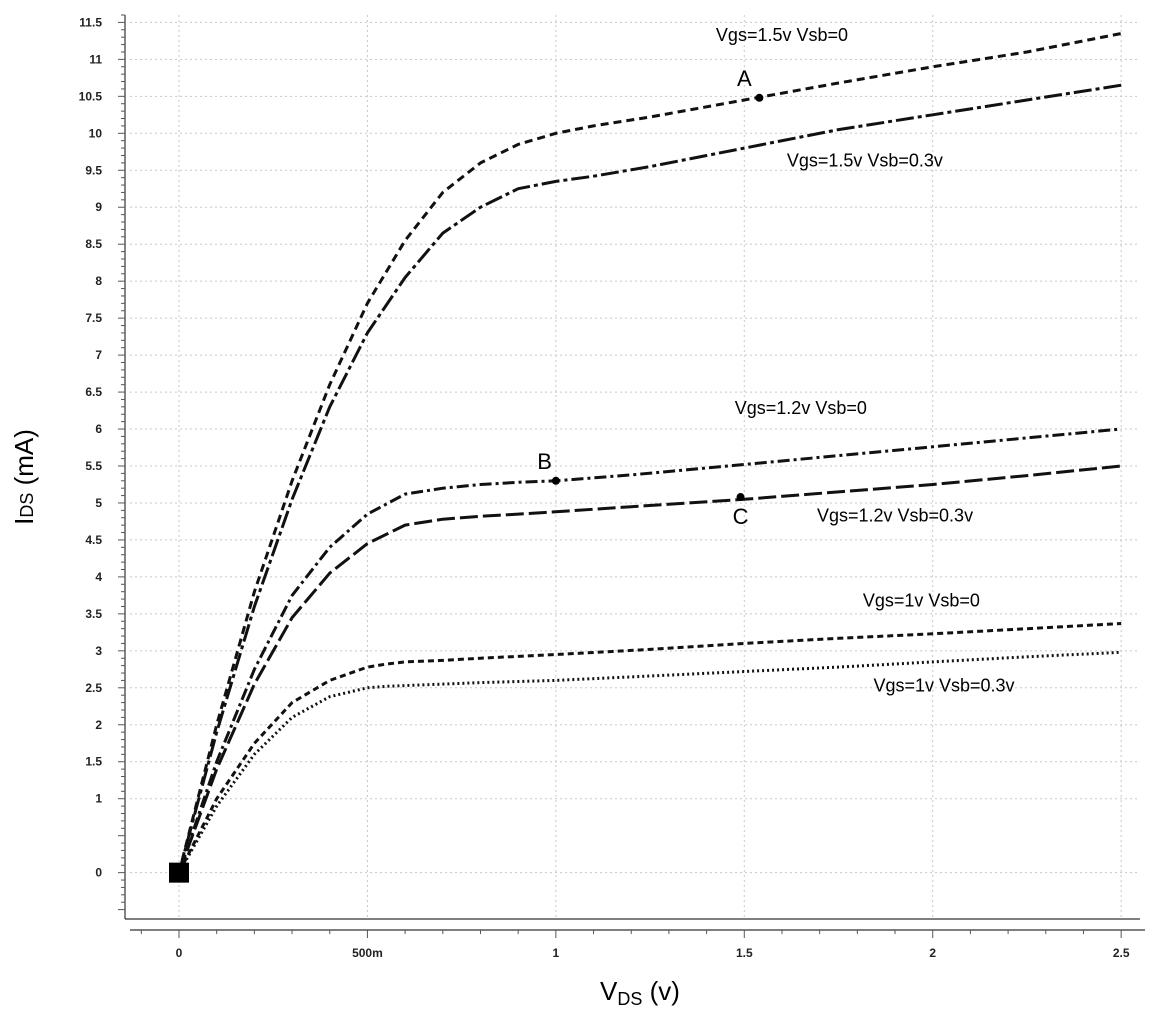  Describe the element at coordinates (921, 600) in the screenshot. I see `series-label-4: Vgs=1v Vsb=0` at that location.